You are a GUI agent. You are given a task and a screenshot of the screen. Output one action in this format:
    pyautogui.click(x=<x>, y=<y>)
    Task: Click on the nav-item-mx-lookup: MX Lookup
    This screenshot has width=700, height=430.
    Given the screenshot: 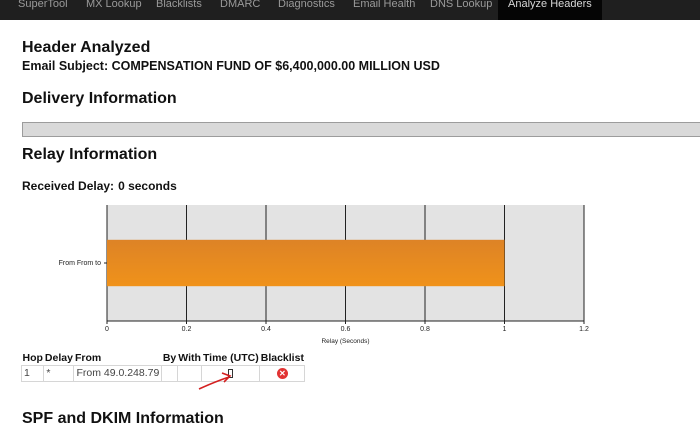 What is the action you would take?
    pyautogui.click(x=114, y=5)
    